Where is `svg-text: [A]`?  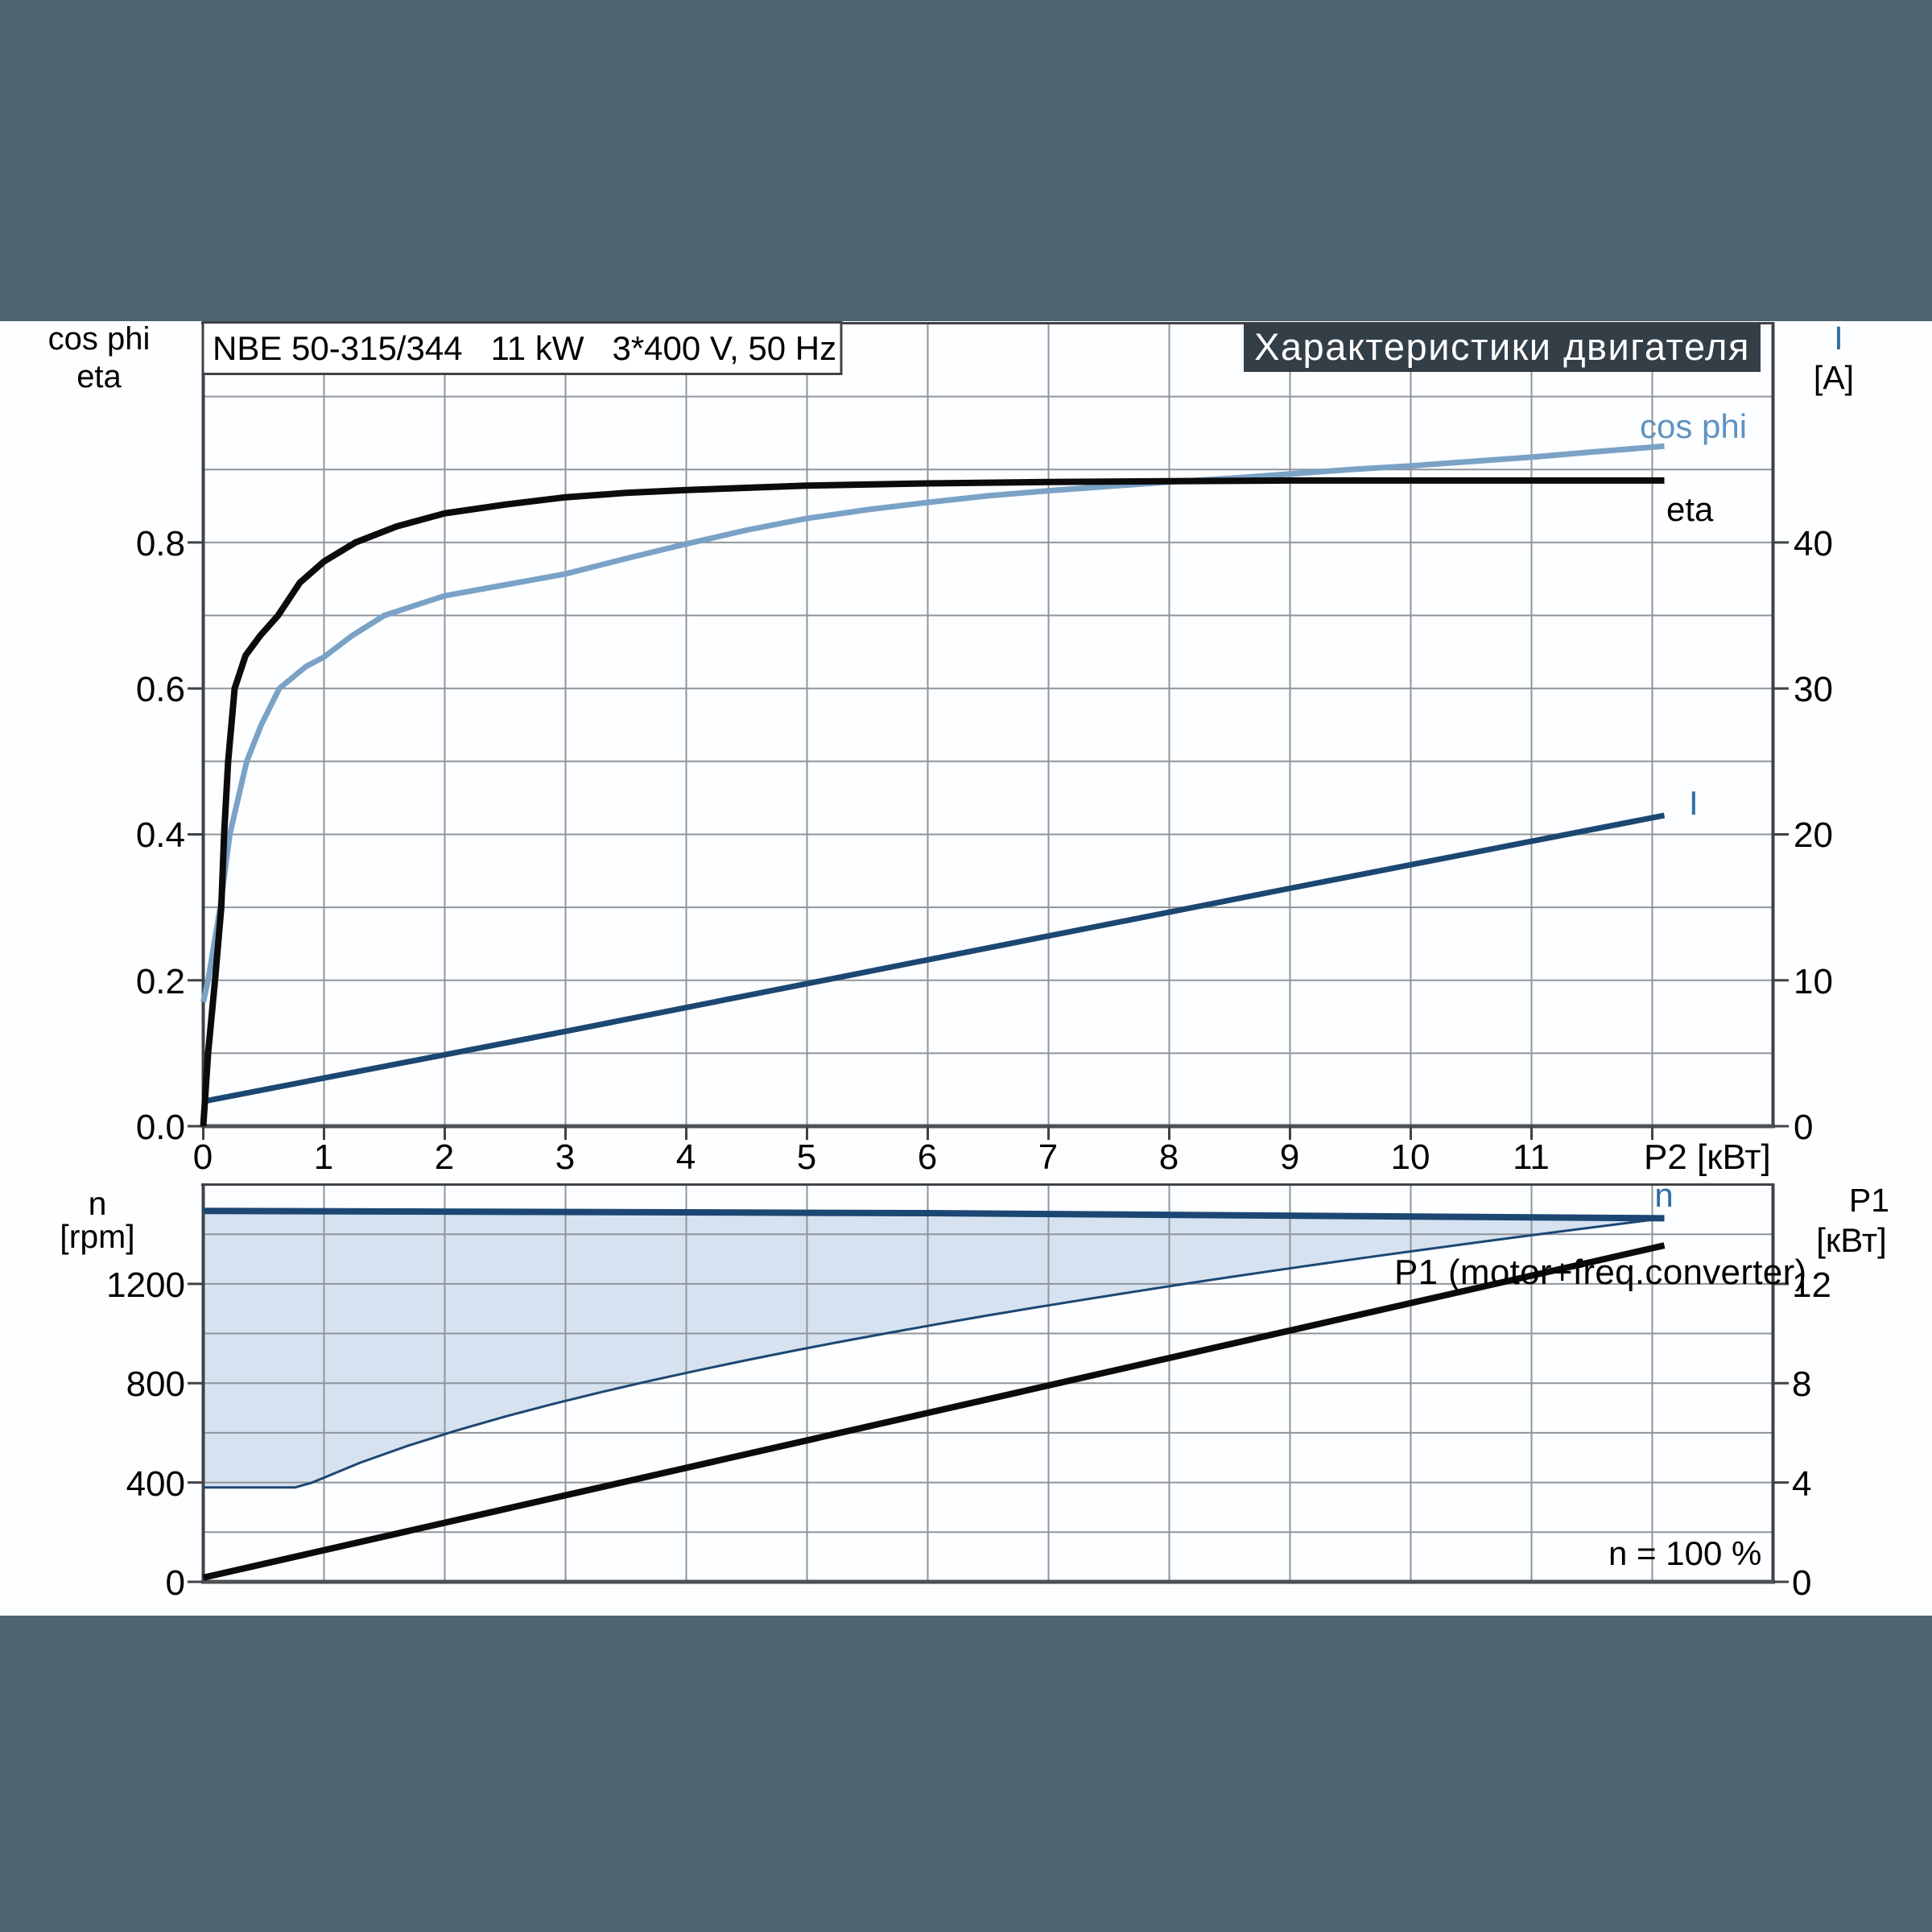
svg-text: [A] is located at coordinates (1834, 377).